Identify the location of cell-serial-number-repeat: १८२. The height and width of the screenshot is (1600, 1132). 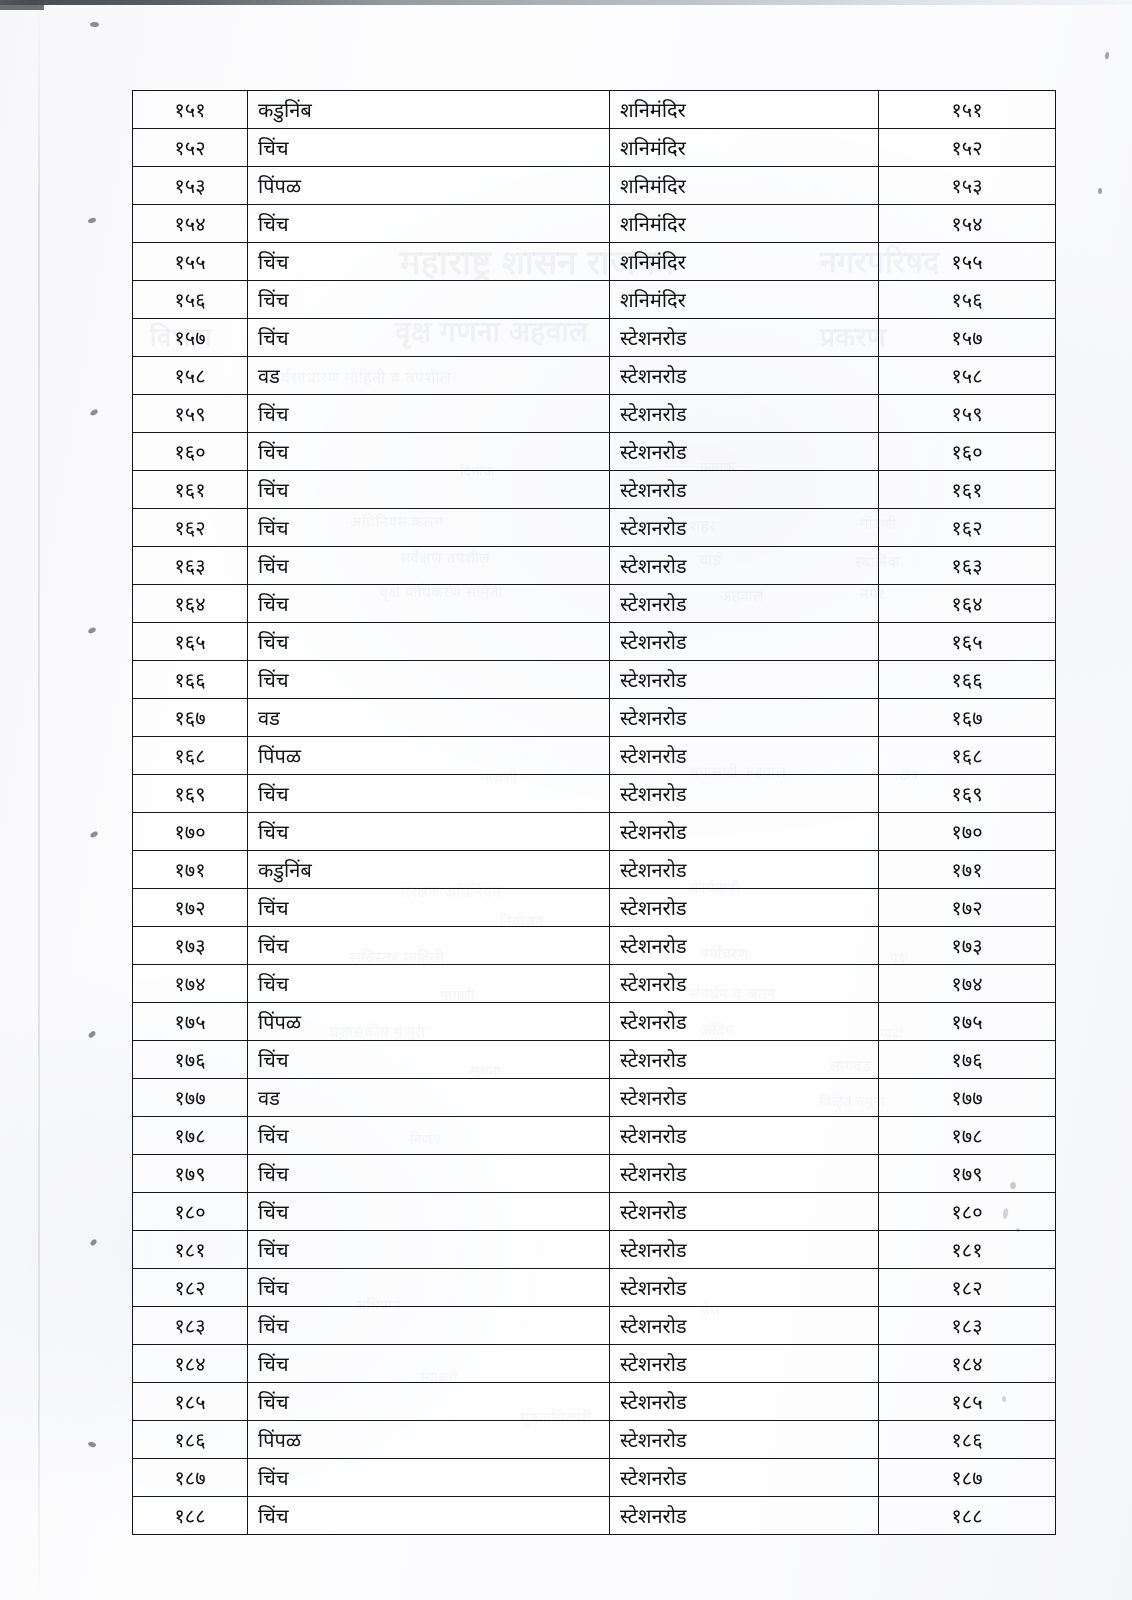
(967, 1287).